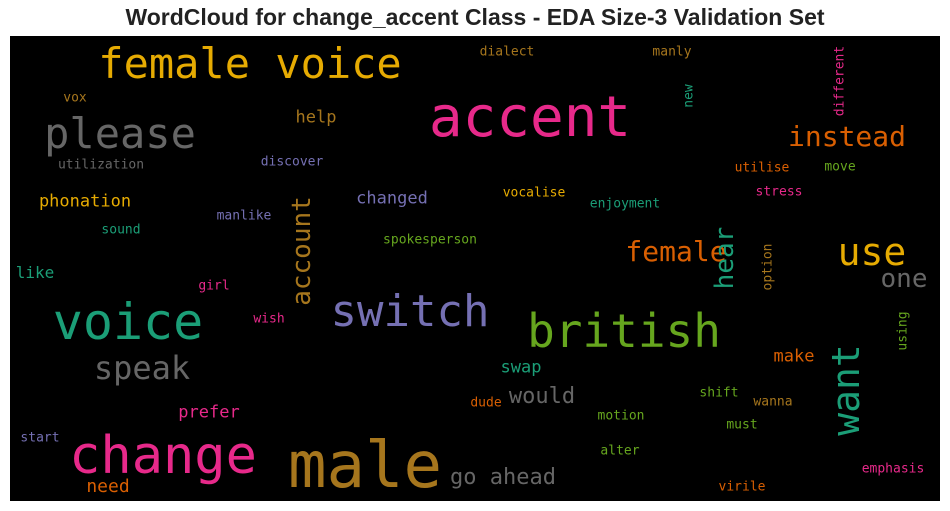 This screenshot has width=950, height=511. I want to click on word-british: british, so click(624, 331).